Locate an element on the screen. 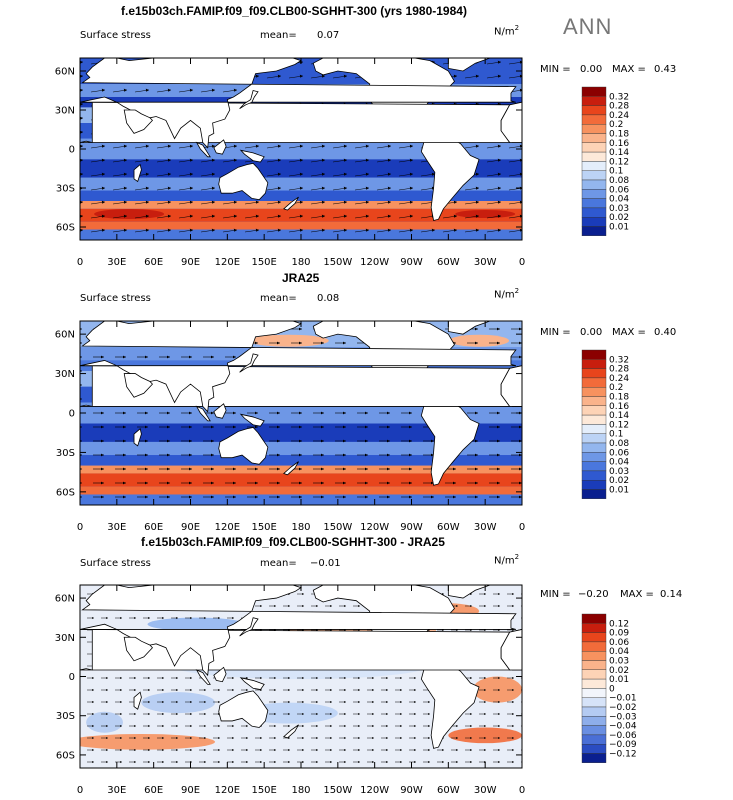  x-tick-label: 180 is located at coordinates (300, 527).